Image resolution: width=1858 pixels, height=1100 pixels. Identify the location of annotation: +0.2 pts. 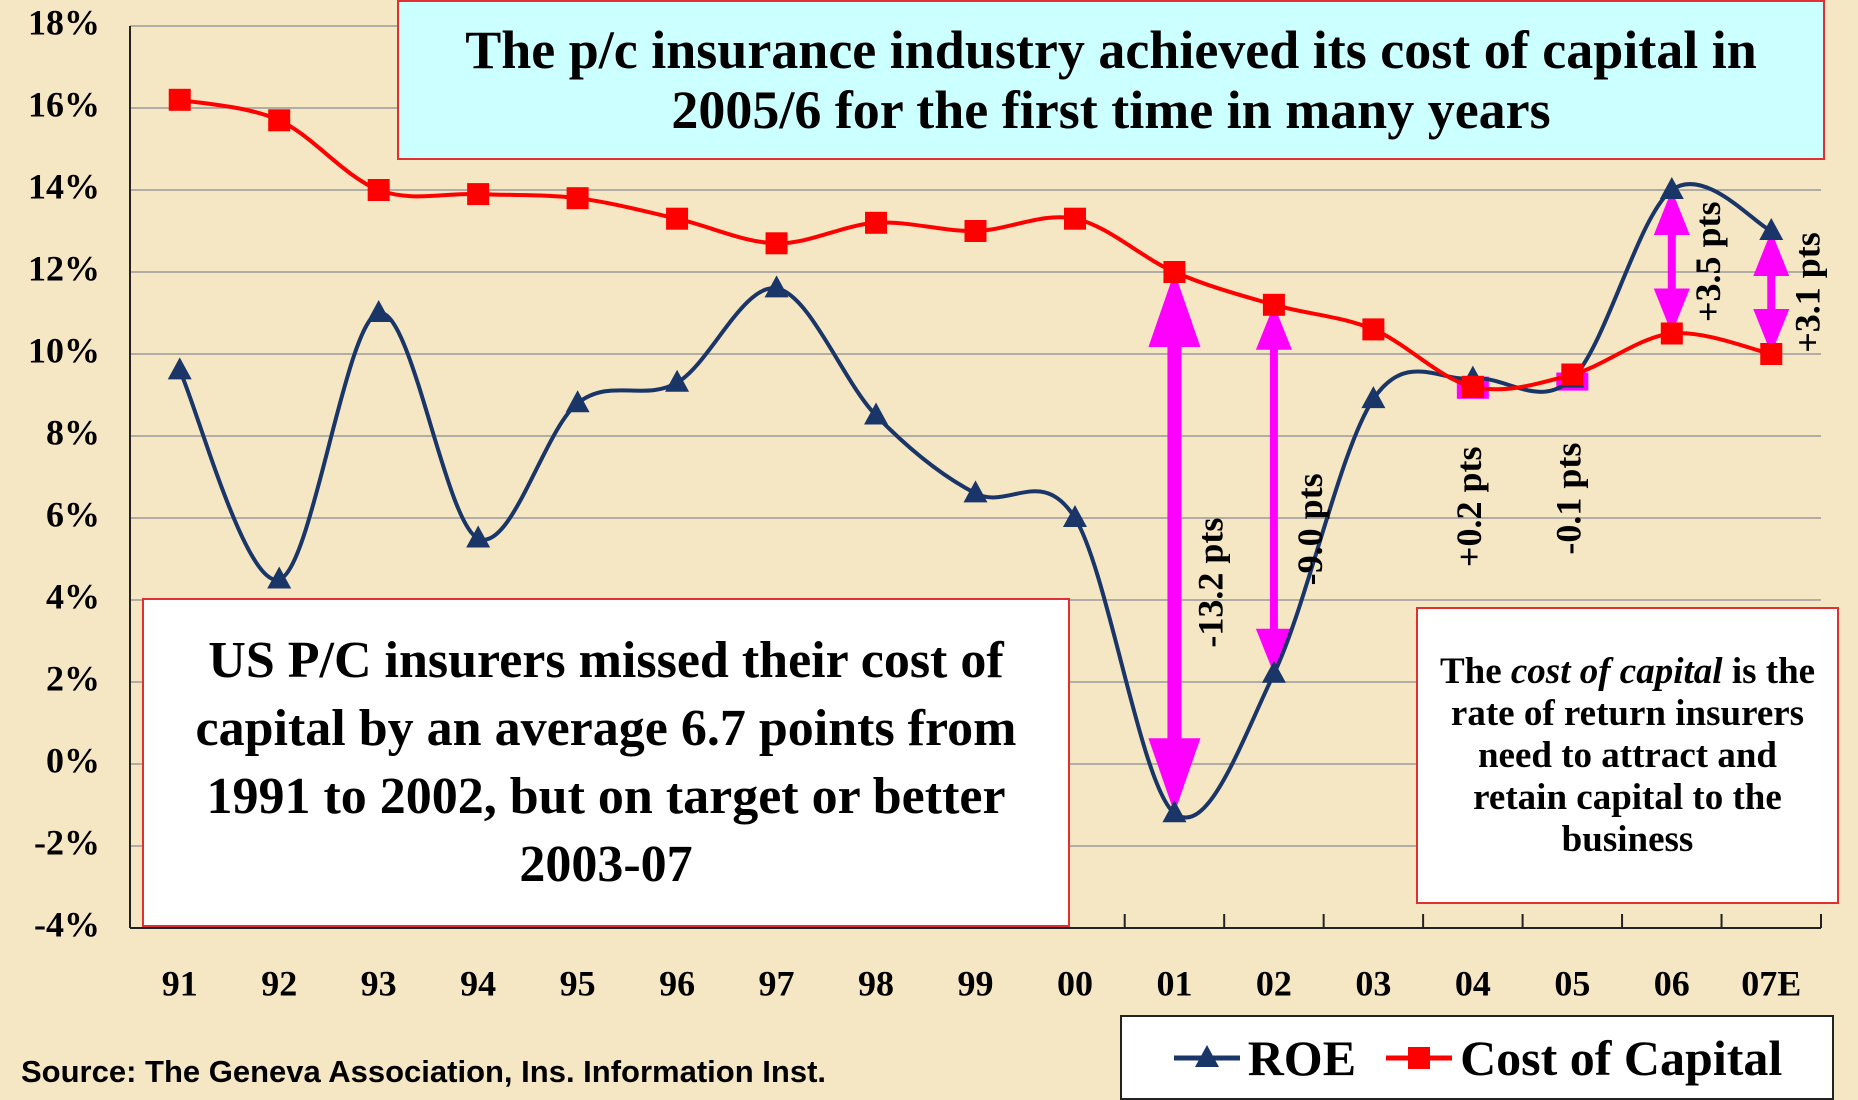
(1469, 507).